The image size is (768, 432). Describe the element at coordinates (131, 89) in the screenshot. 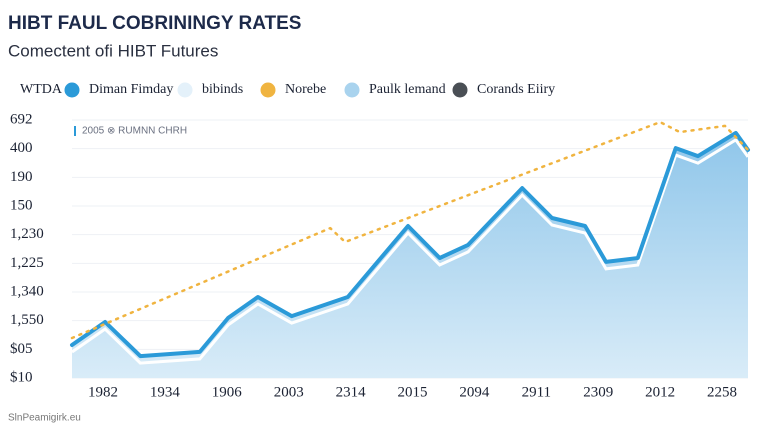

I see `legend-label: Diman Fimday` at that location.